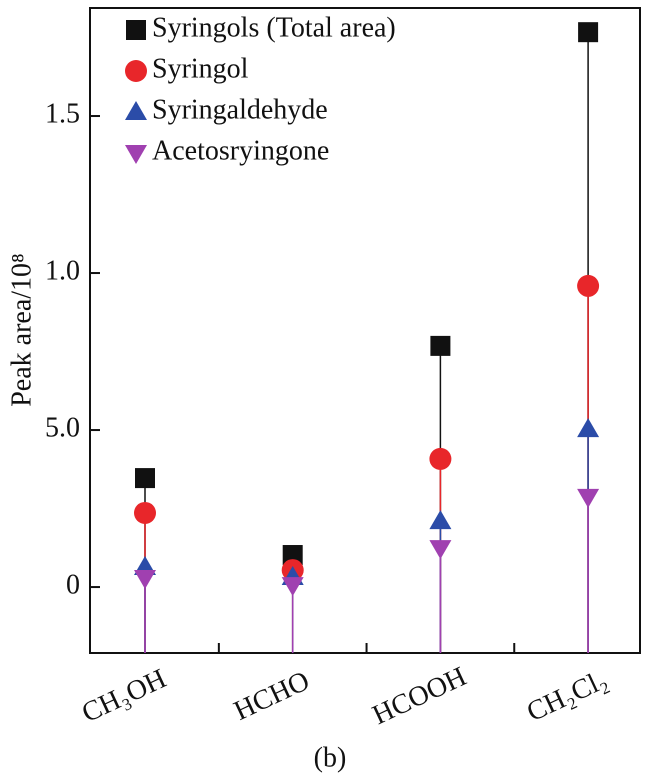 The width and height of the screenshot is (657, 780). I want to click on y-axis-label: Peak area/10⁸, so click(21, 330).